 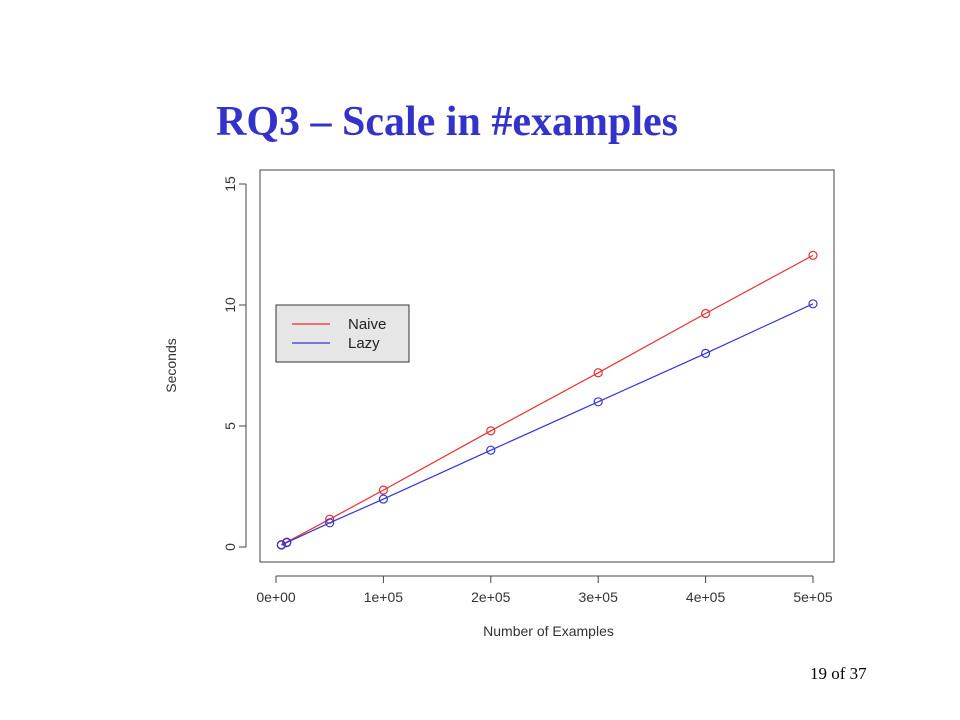 What do you see at coordinates (491, 597) in the screenshot?
I see `x-tick-label: 2e+05` at bounding box center [491, 597].